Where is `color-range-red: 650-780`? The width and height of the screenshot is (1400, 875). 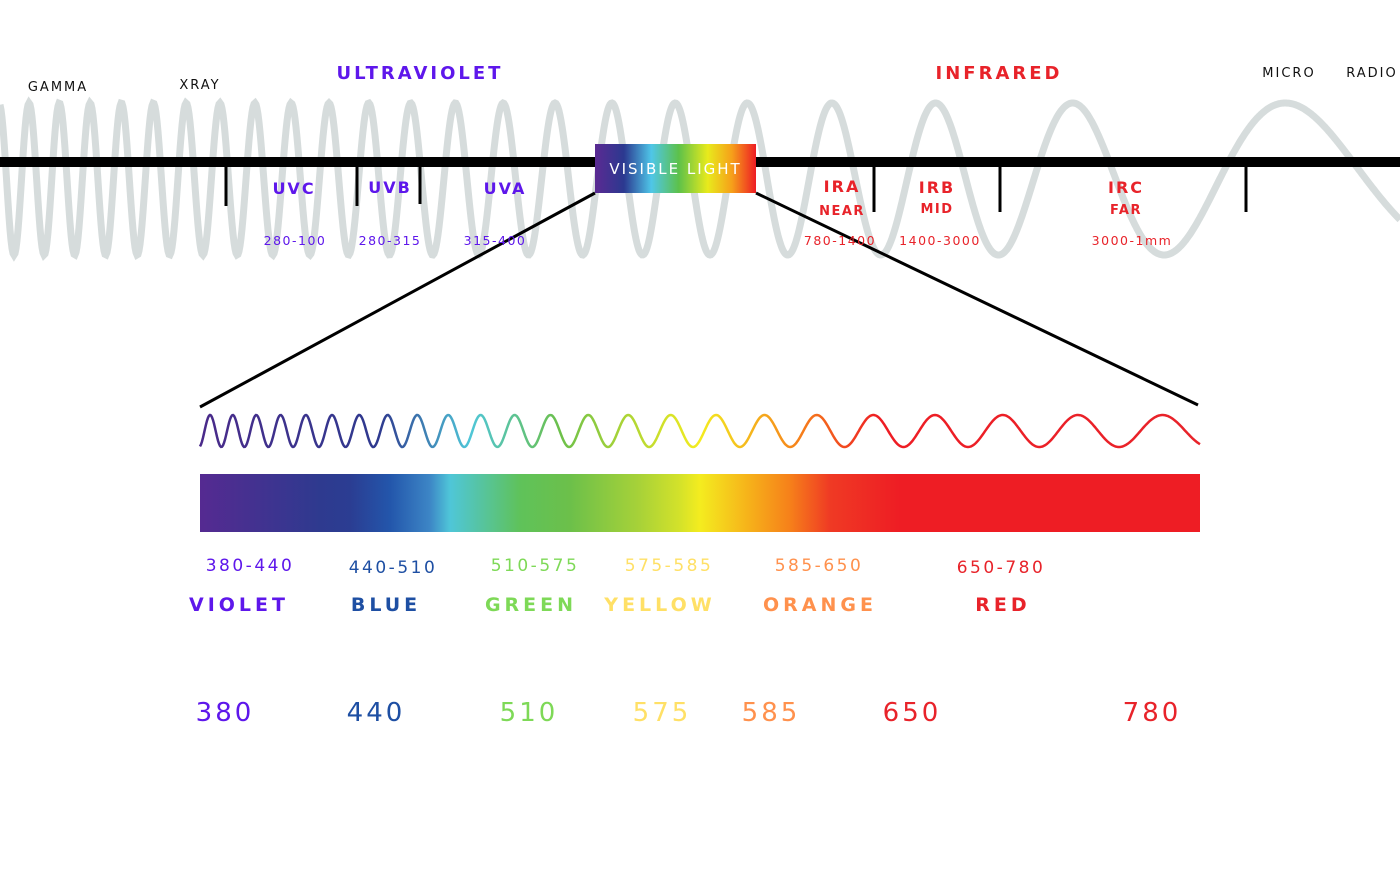 color-range-red: 650-780 is located at coordinates (1001, 568).